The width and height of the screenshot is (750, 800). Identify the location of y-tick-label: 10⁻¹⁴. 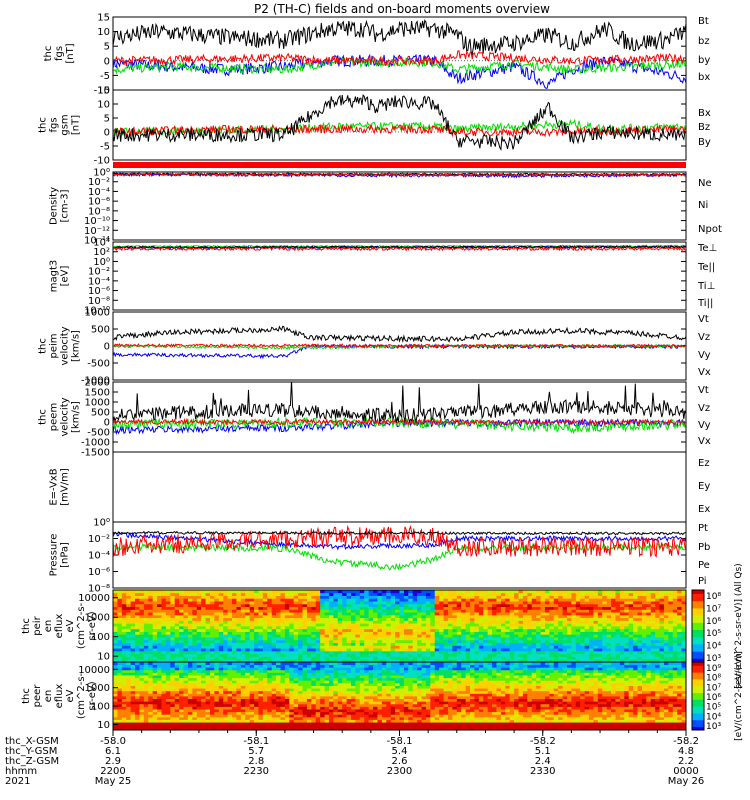
(97, 241).